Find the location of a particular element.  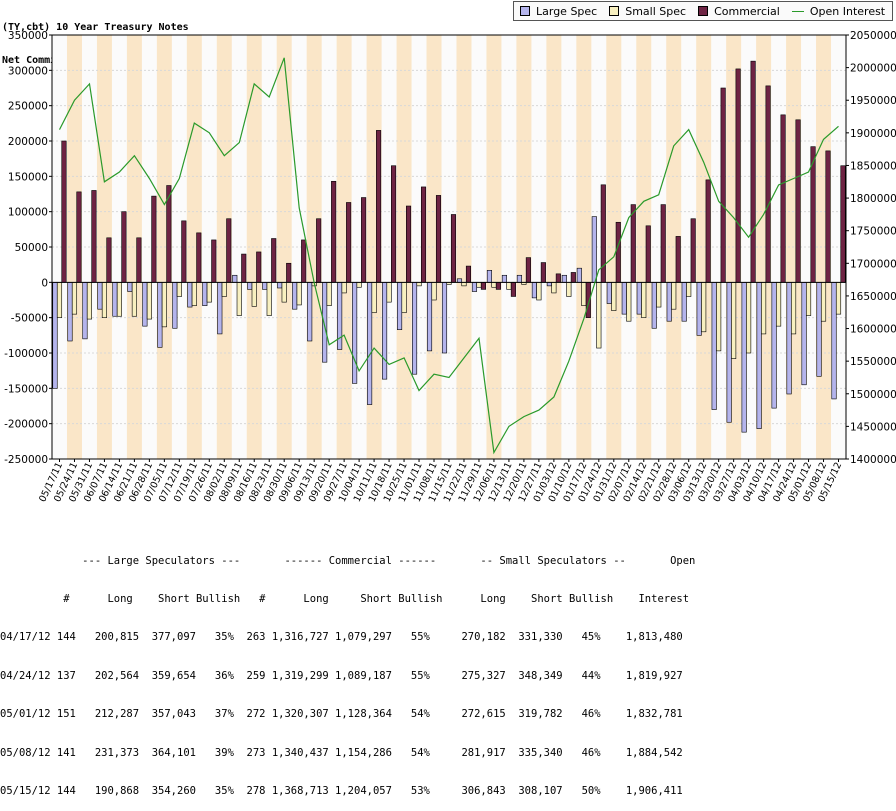

legend-label-open-interest: Open Interest is located at coordinates (847, 11).